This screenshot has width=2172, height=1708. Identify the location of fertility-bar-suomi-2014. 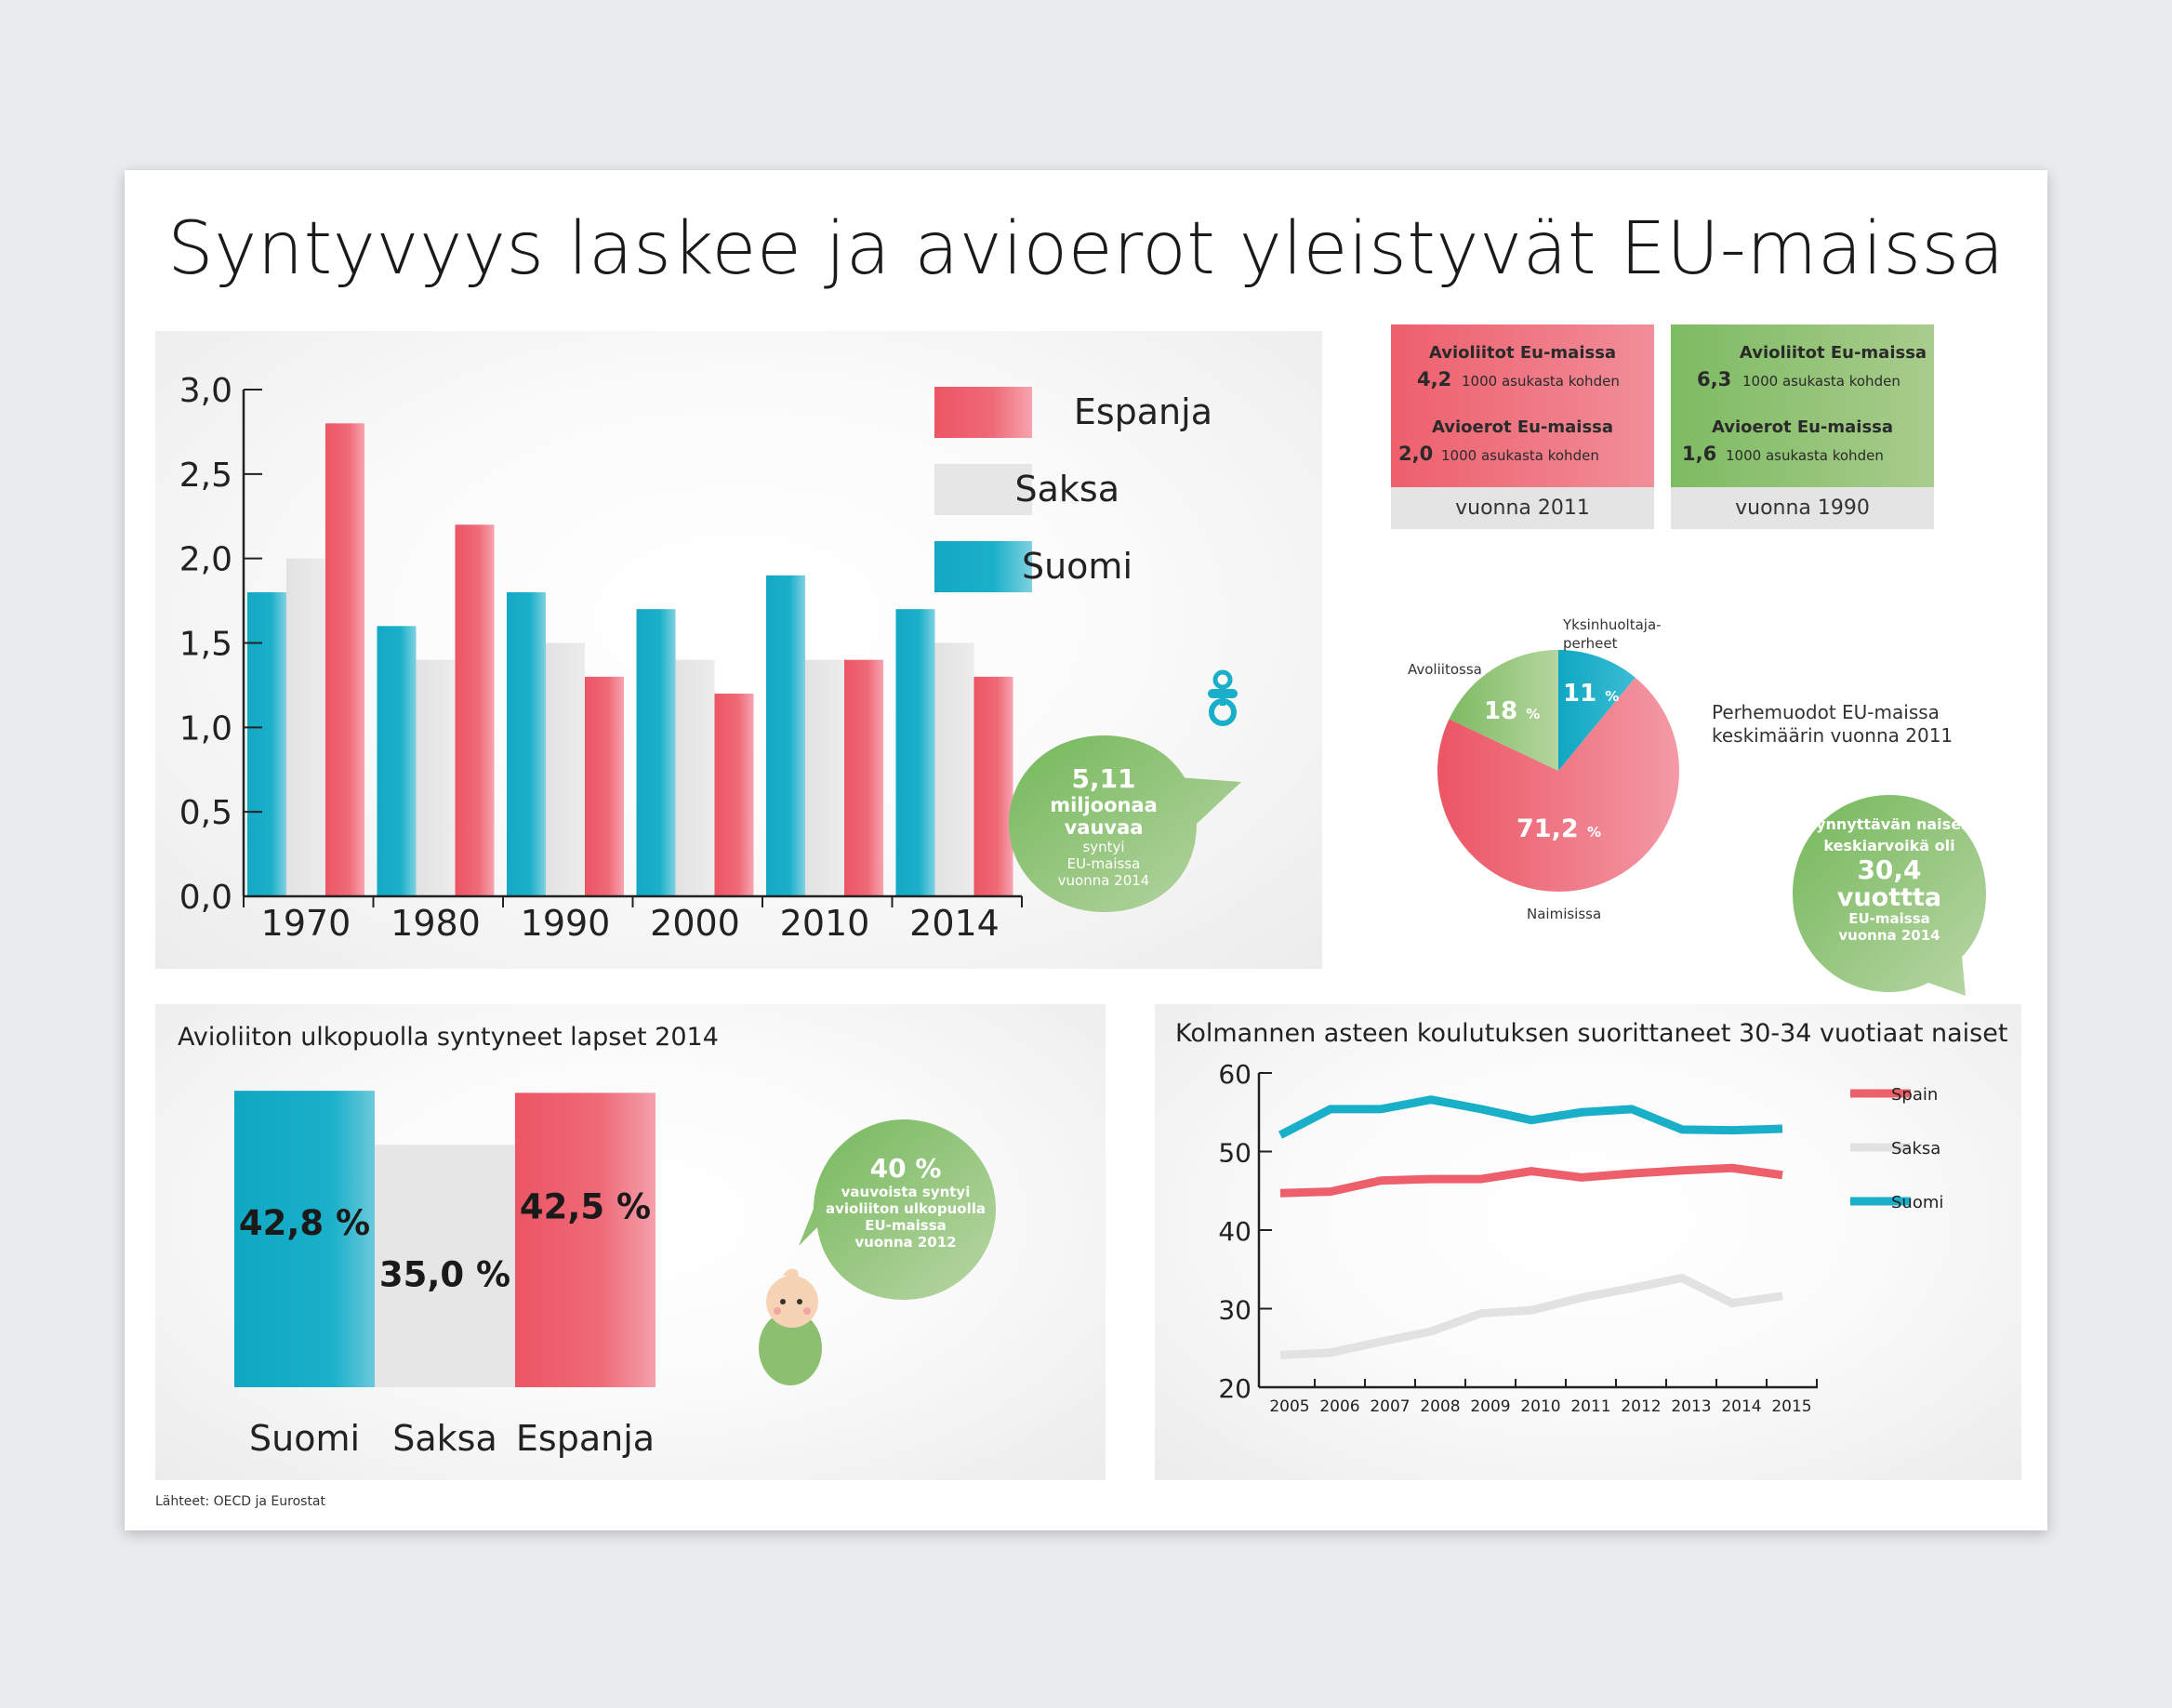
(915, 752).